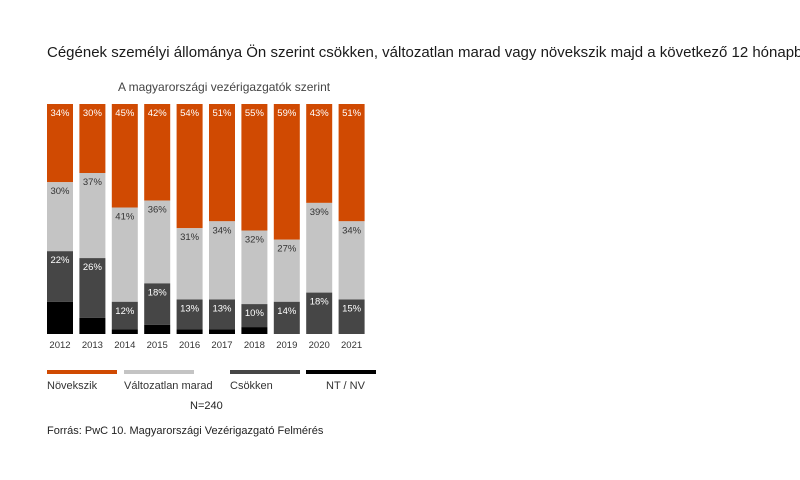 The width and height of the screenshot is (800, 480). Describe the element at coordinates (221, 345) in the screenshot. I see `x-tick-label-2017: 2017` at that location.